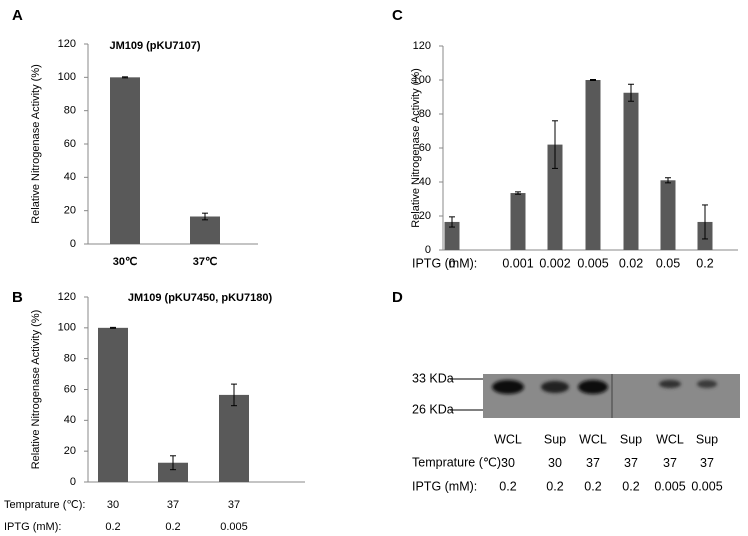 This screenshot has height=536, width=748. Describe the element at coordinates (554, 263) in the screenshot. I see `x-tick-label: 0.002` at that location.